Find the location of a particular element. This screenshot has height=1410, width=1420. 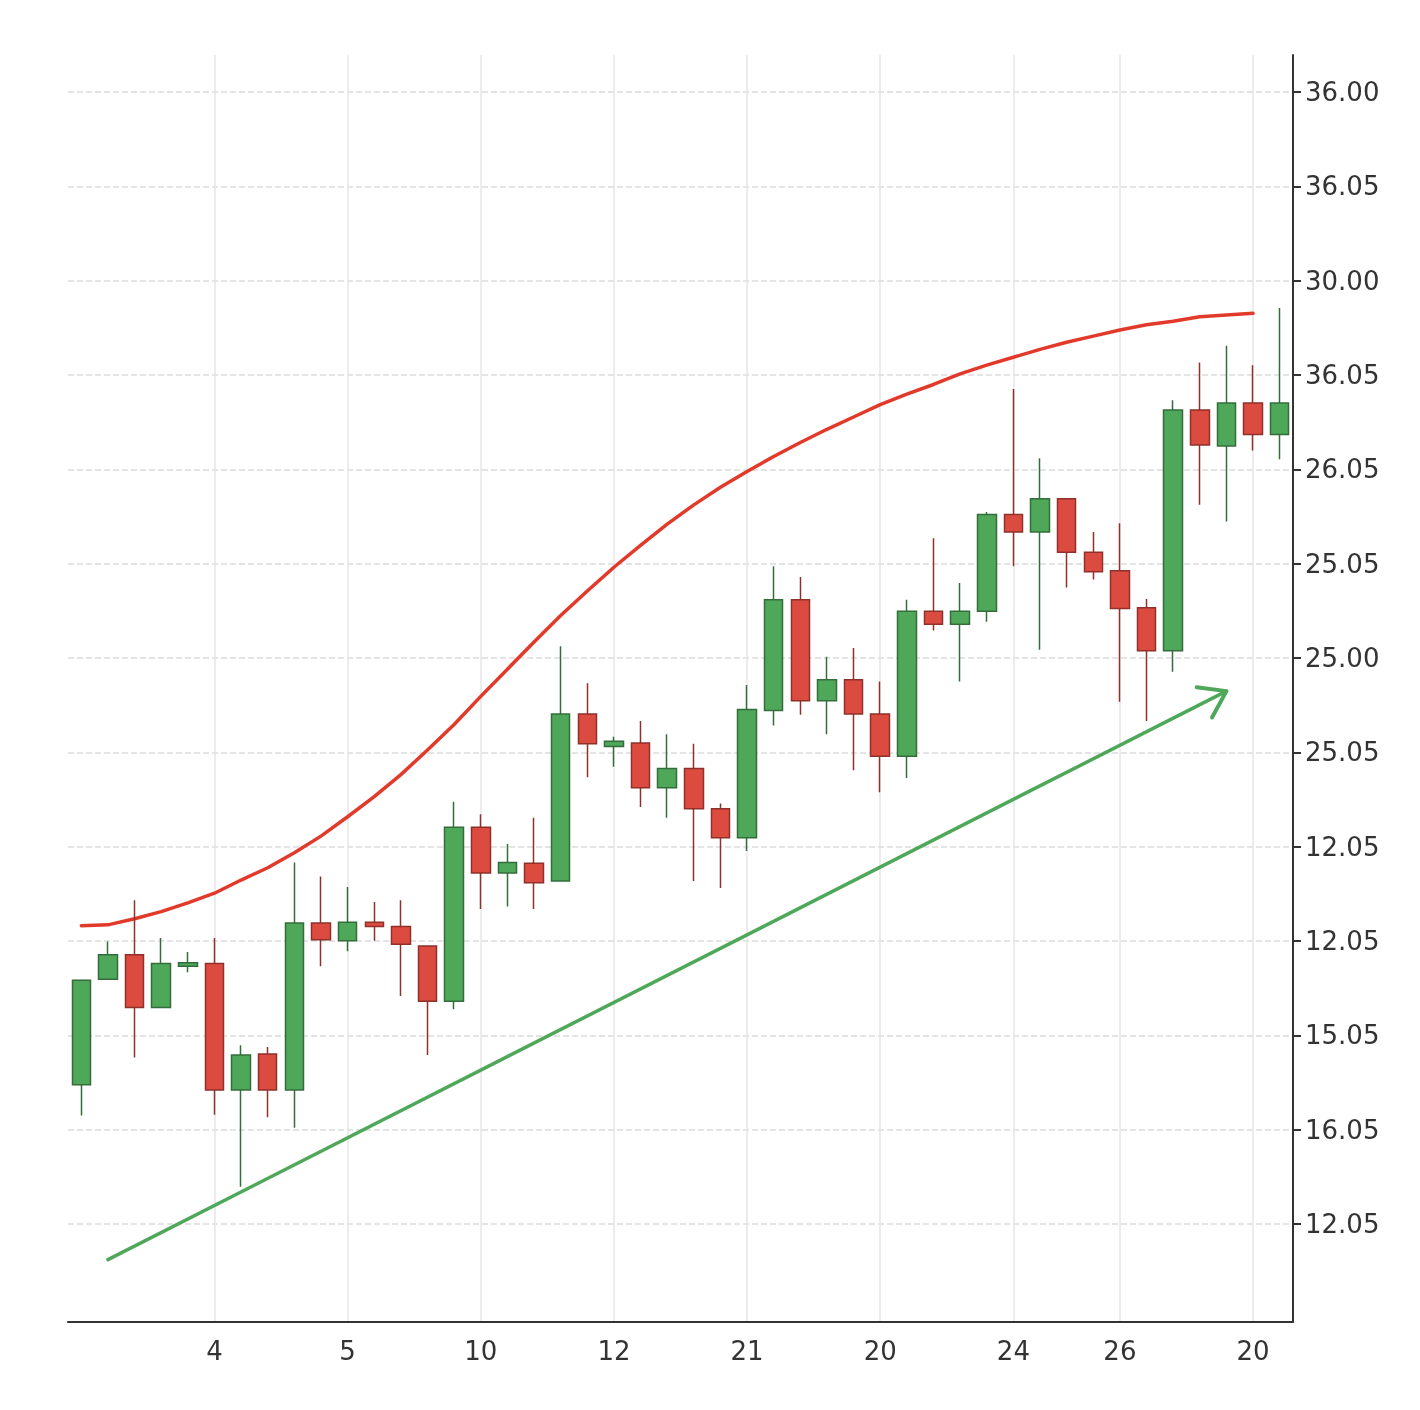

x-tick-label: 10 is located at coordinates (481, 1351).